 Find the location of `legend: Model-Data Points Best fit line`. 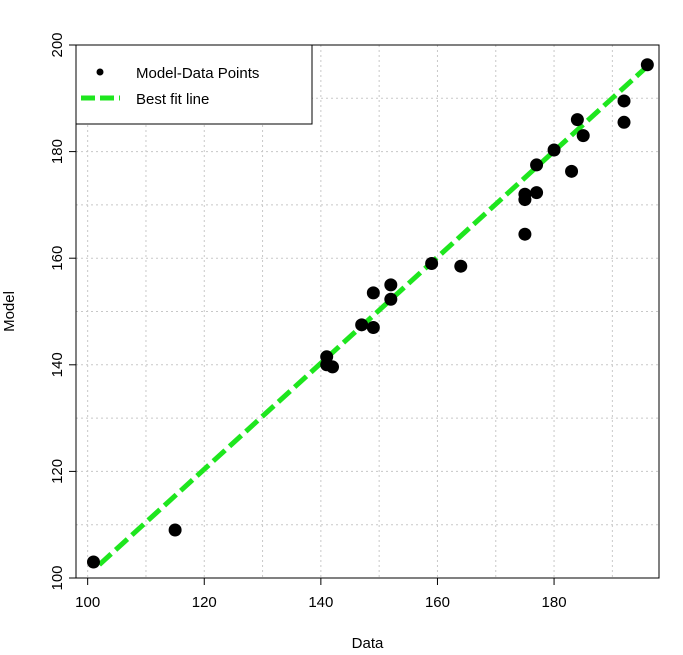

legend: Model-Data Points Best fit line is located at coordinates (194, 84).